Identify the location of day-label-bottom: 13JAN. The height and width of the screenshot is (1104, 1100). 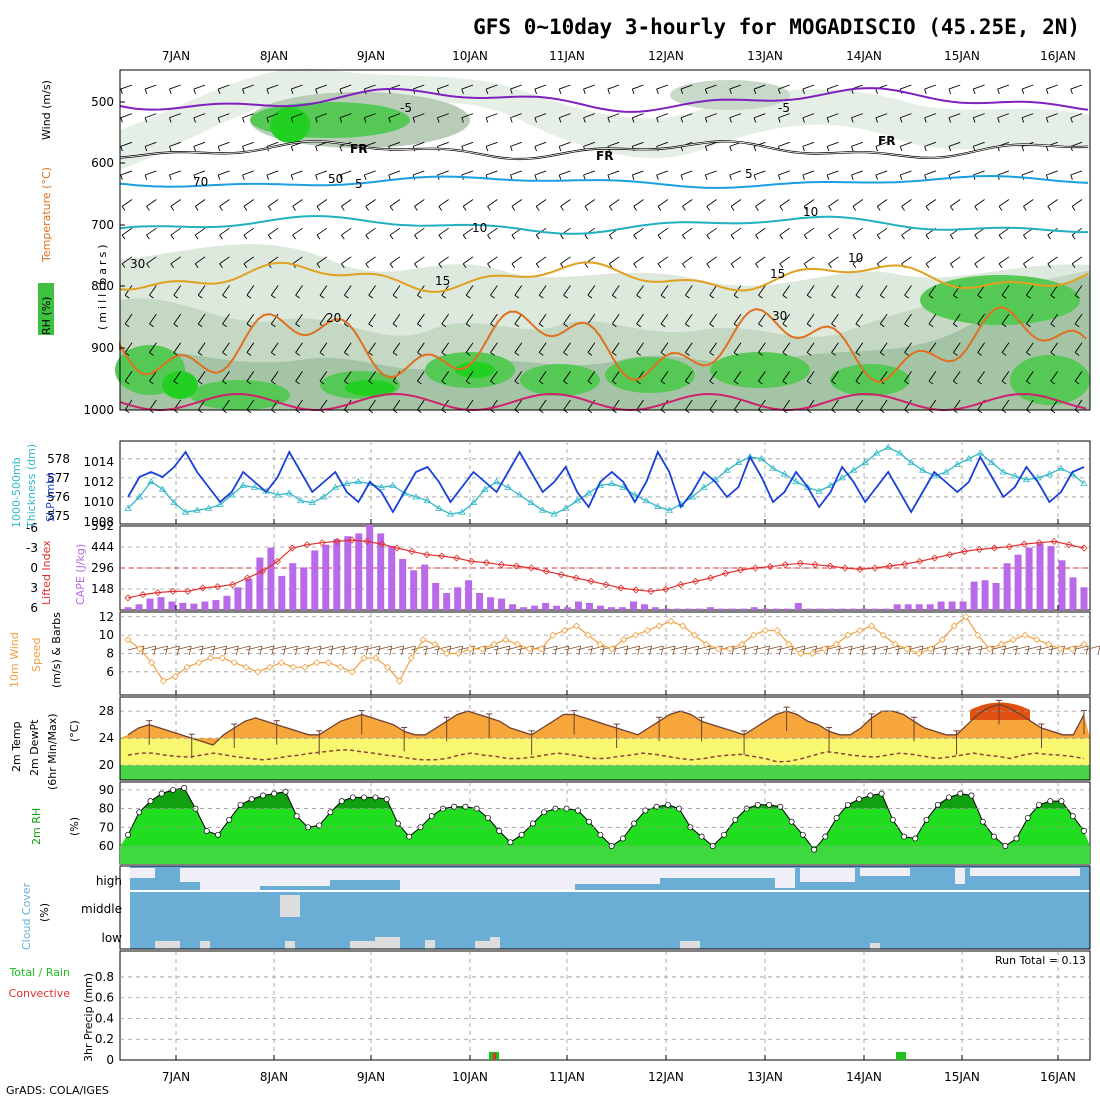
(765, 1077).